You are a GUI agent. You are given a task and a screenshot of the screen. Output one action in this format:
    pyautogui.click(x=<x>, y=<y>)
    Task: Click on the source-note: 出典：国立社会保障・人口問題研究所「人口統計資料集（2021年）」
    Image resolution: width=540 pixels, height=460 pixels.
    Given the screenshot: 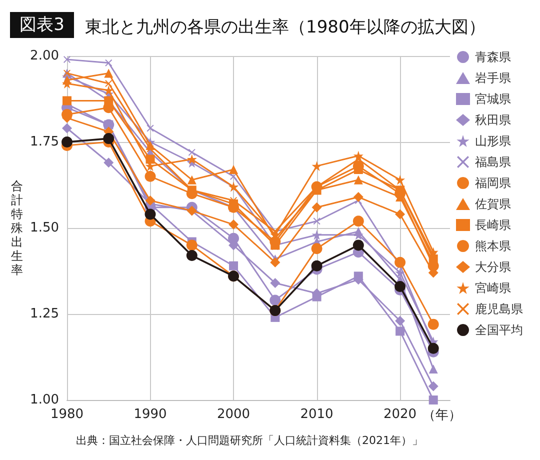 What is the action you would take?
    pyautogui.click(x=249, y=440)
    